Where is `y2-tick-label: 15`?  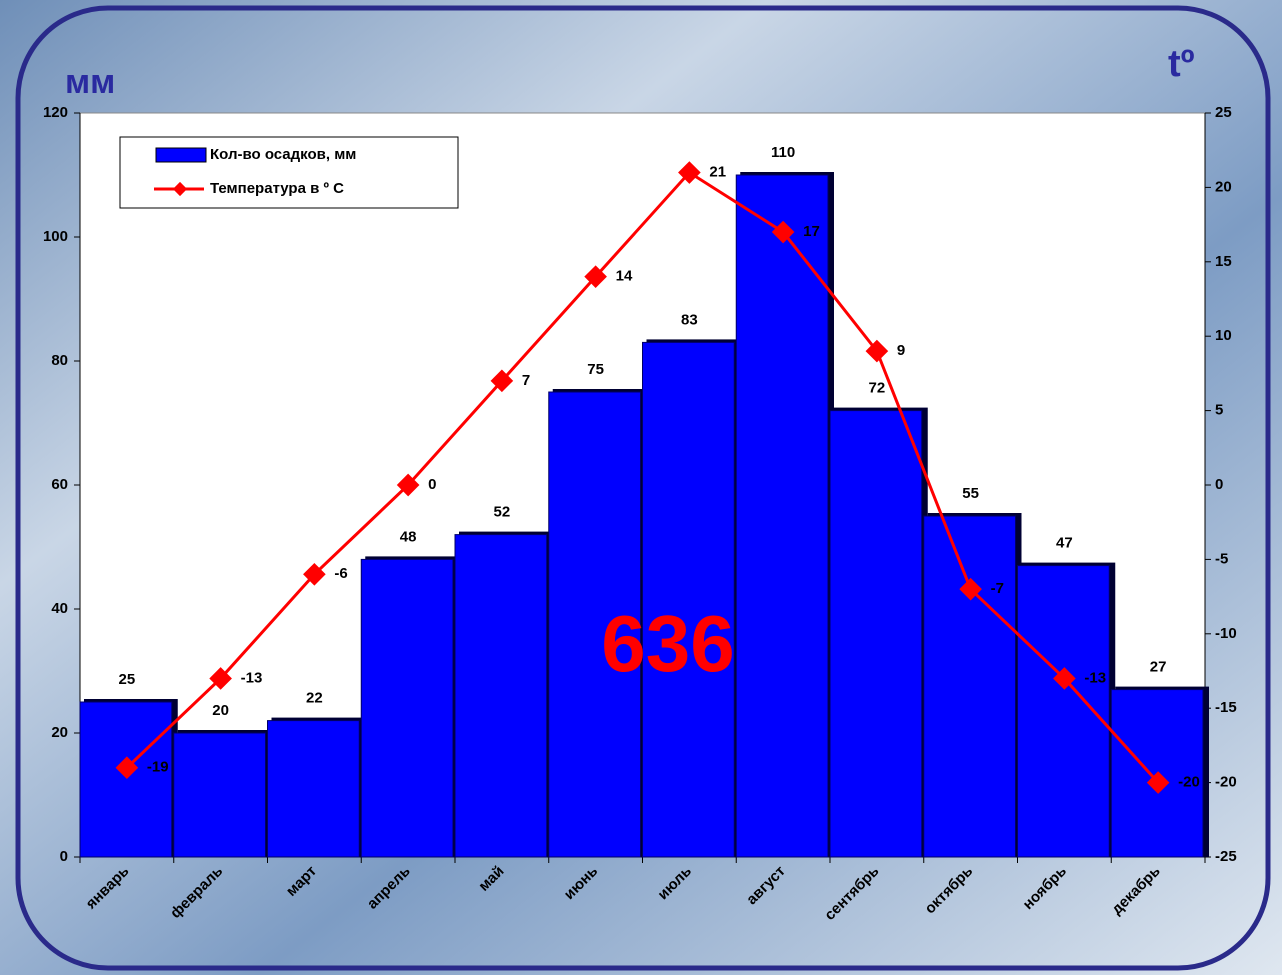 y2-tick-label: 15 is located at coordinates (1223, 261).